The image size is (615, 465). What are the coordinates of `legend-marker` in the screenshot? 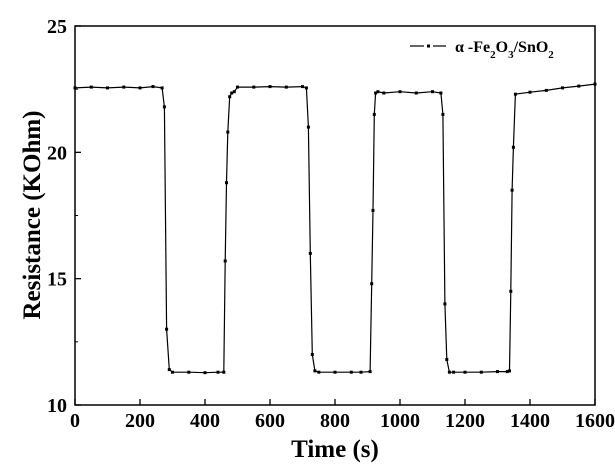 It's located at (428, 46).